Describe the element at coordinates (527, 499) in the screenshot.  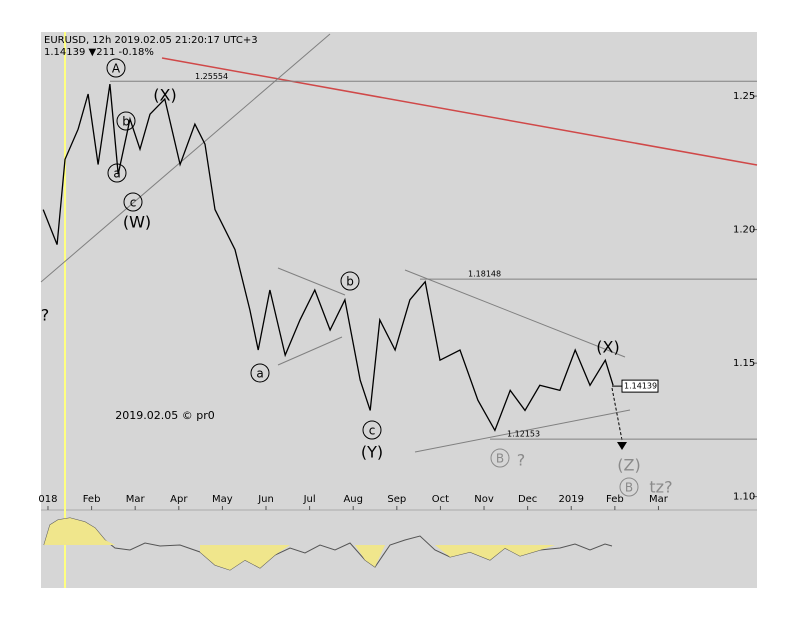
I see `x-tick-label: Dec` at that location.